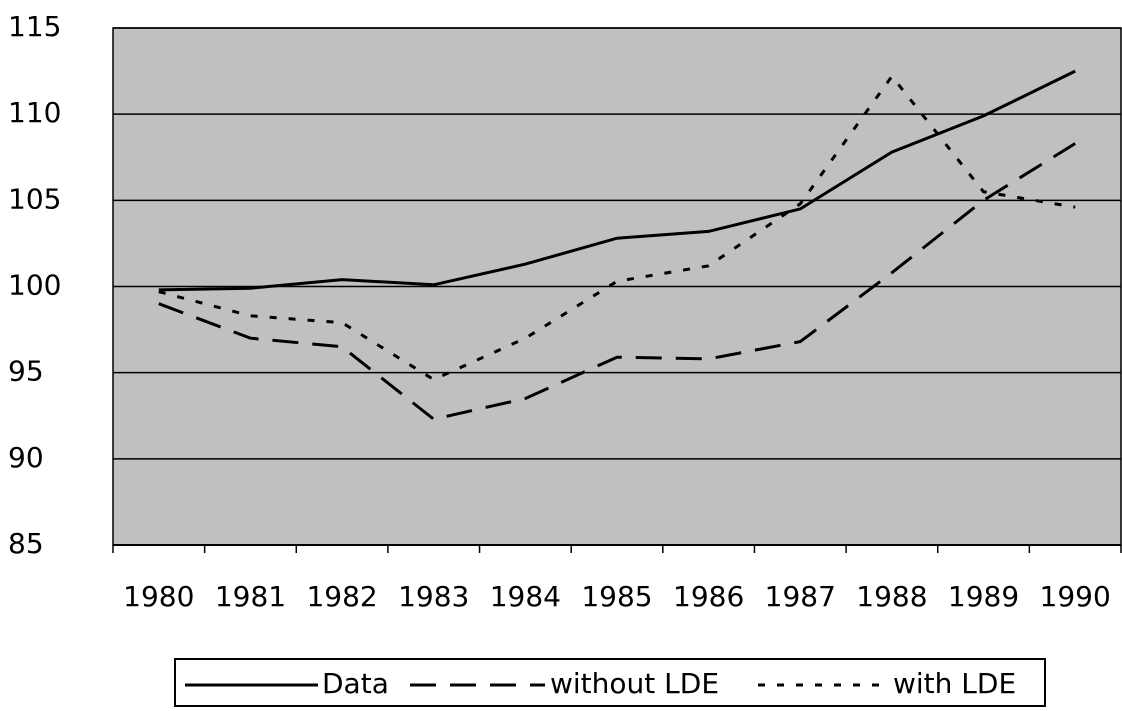 This screenshot has height=711, width=1122. What do you see at coordinates (34, 26) in the screenshot?
I see `y-tick-label: 115` at bounding box center [34, 26].